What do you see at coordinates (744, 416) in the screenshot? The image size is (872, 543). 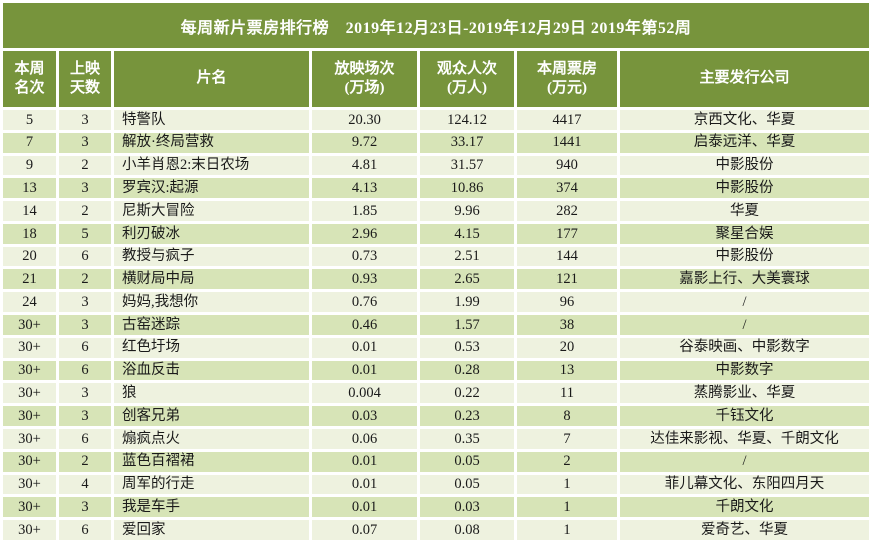 I see `cell-distributor: 千钰文化` at bounding box center [744, 416].